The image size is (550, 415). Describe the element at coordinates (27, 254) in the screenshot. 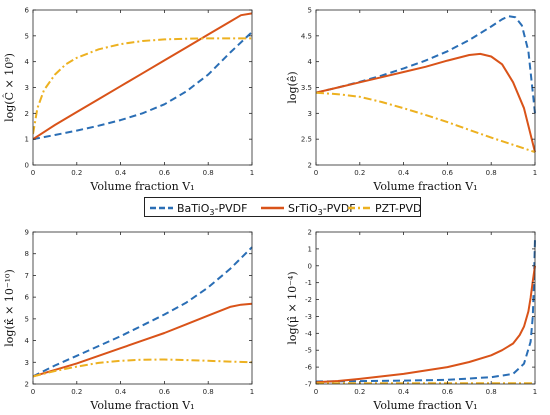

I see `y-tick-label: 8` at that location.